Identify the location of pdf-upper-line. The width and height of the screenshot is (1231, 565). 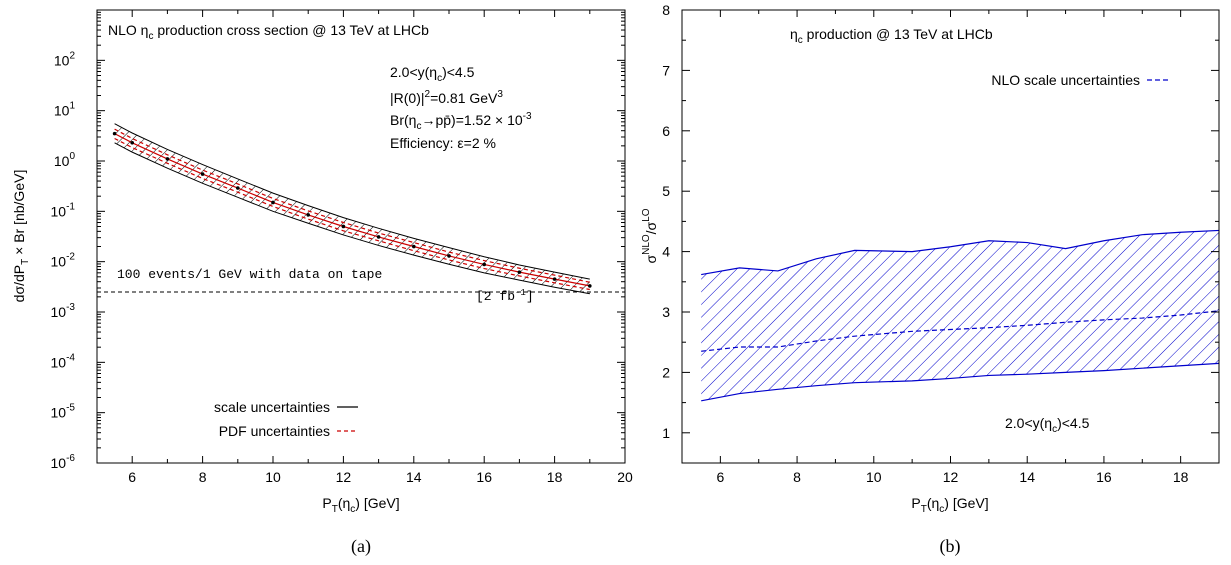
(352, 205).